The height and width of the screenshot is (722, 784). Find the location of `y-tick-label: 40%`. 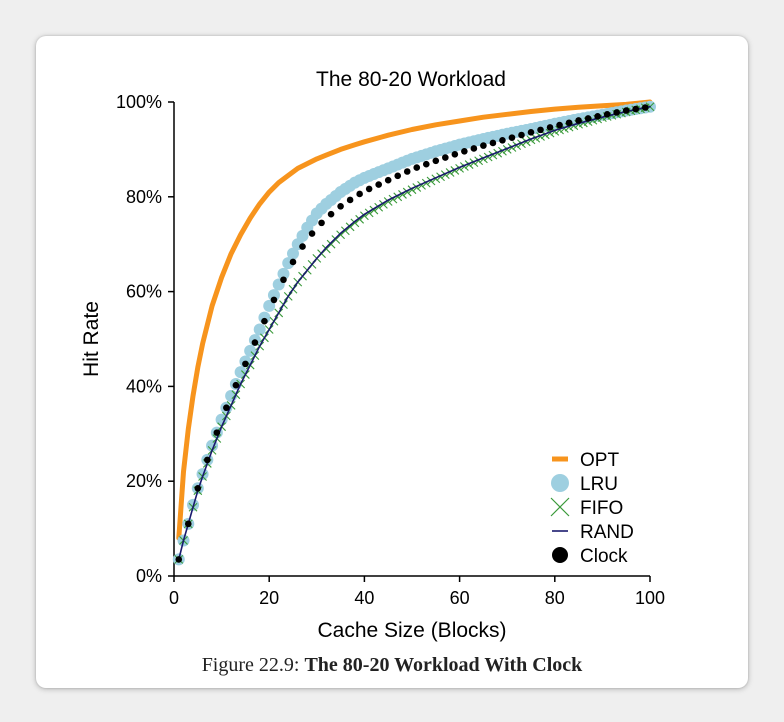

y-tick-label: 40% is located at coordinates (144, 386).